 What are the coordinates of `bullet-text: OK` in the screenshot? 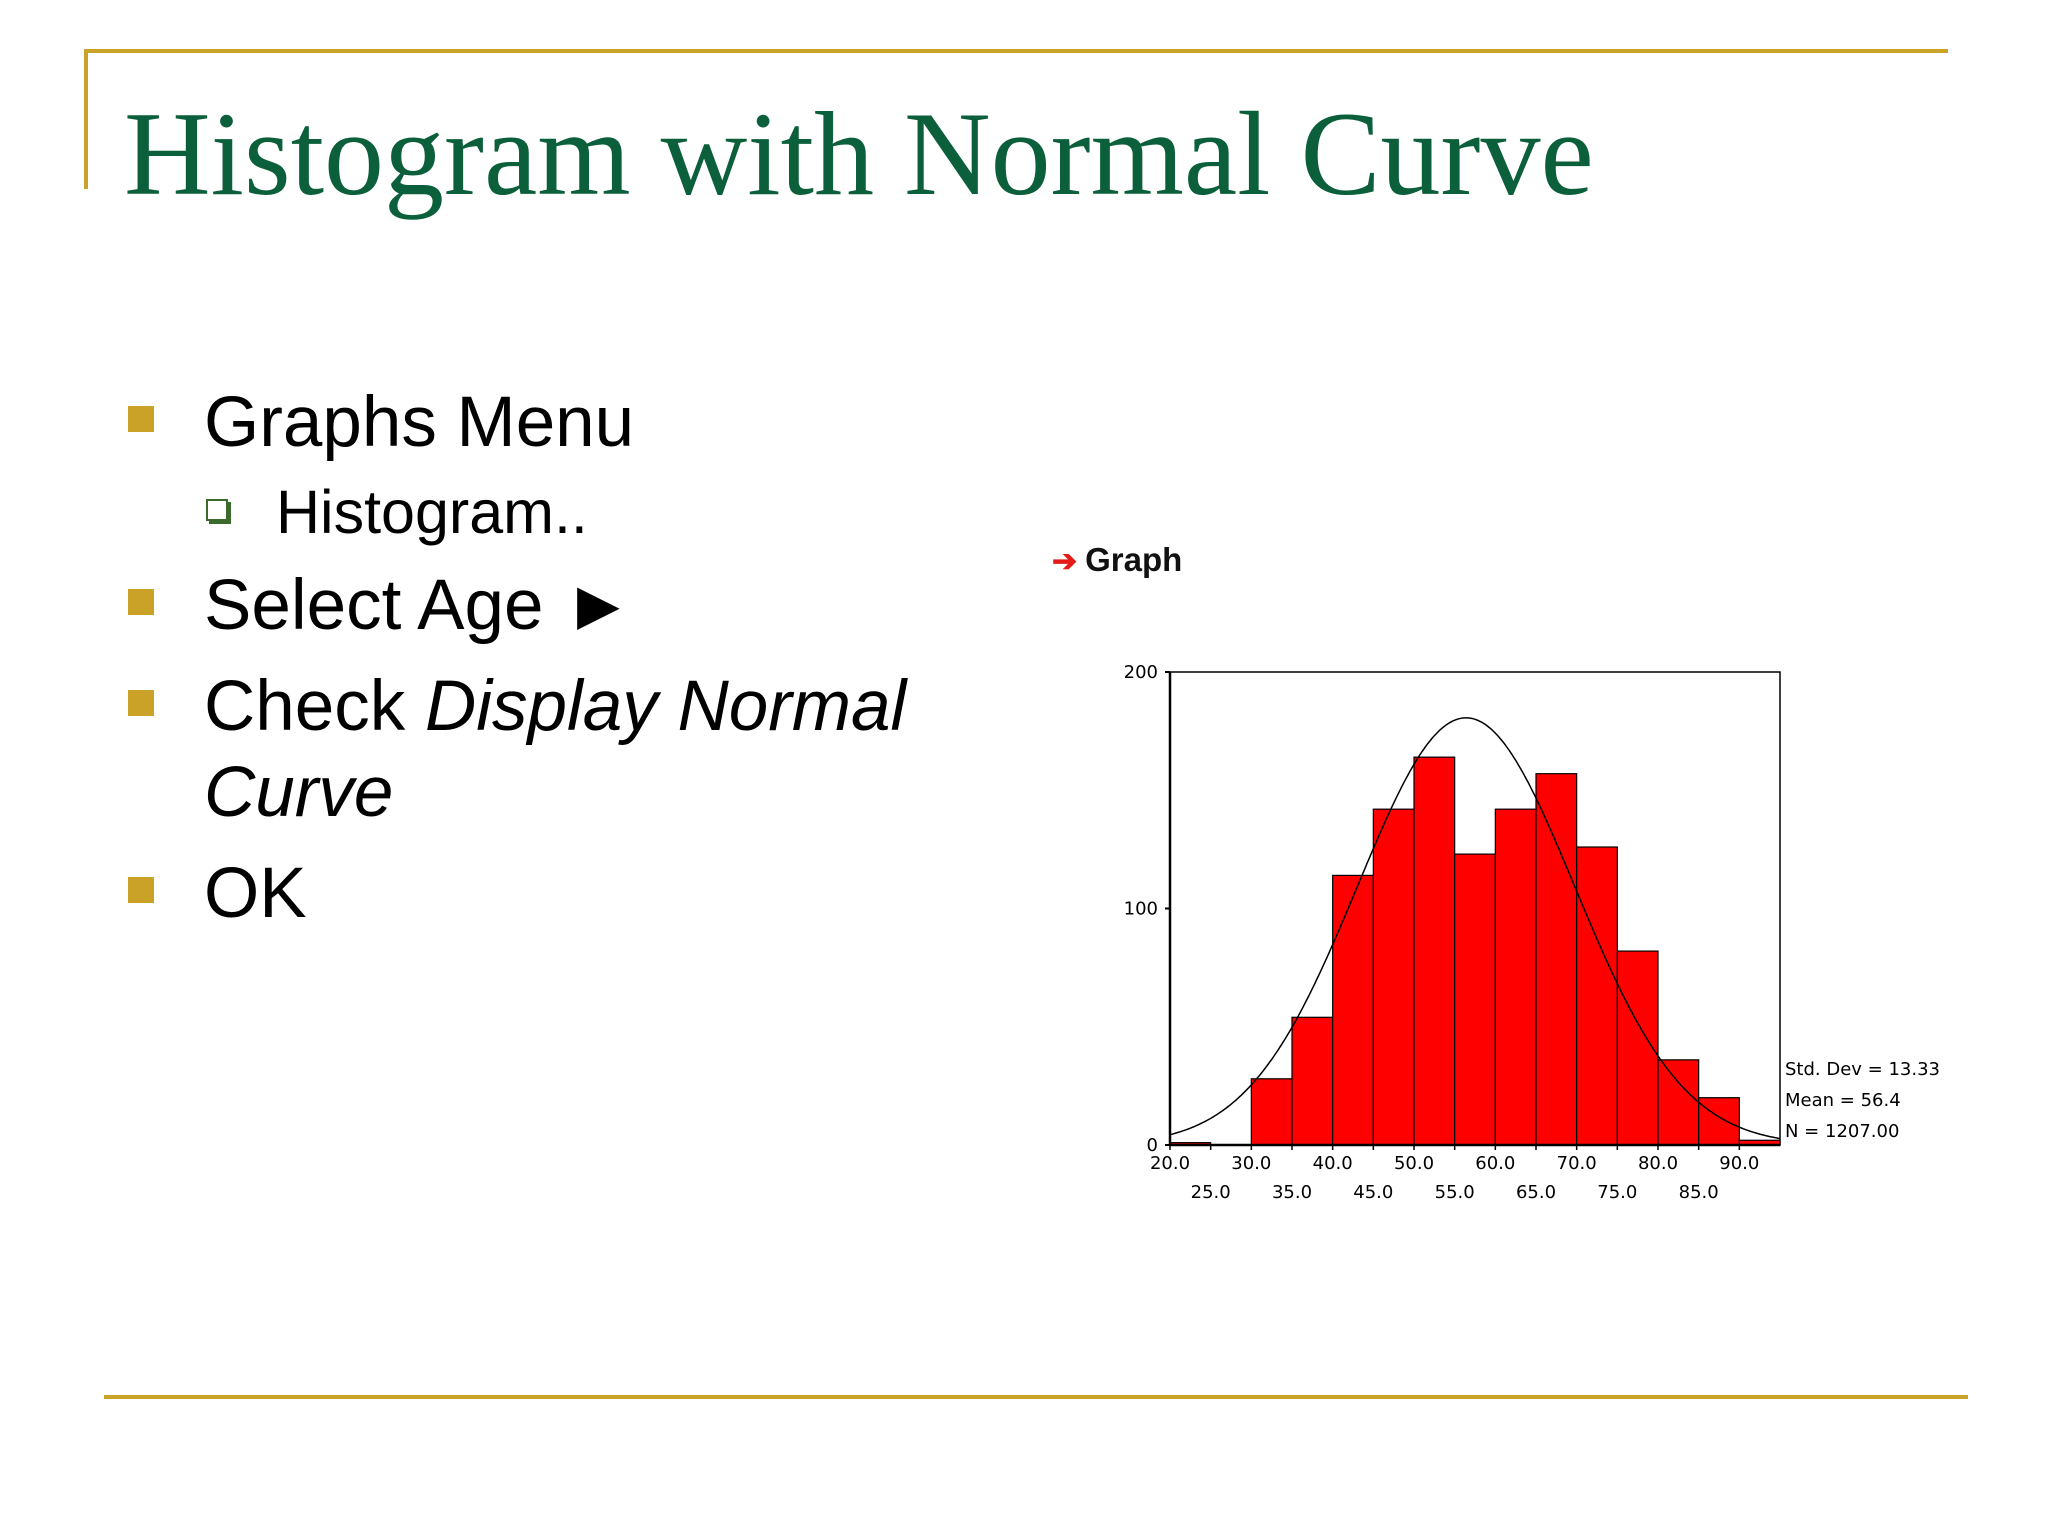 It's located at (255, 893).